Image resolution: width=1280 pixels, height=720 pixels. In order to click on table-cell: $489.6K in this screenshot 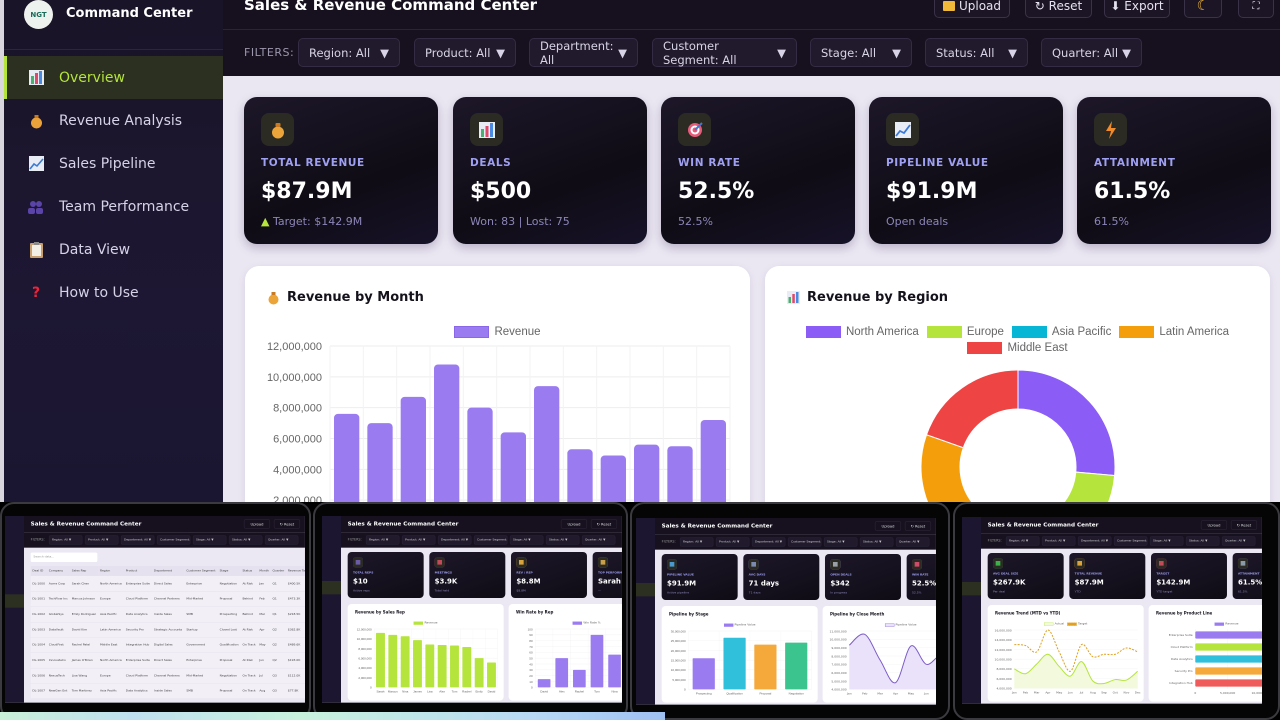, I will do `click(294, 645)`.